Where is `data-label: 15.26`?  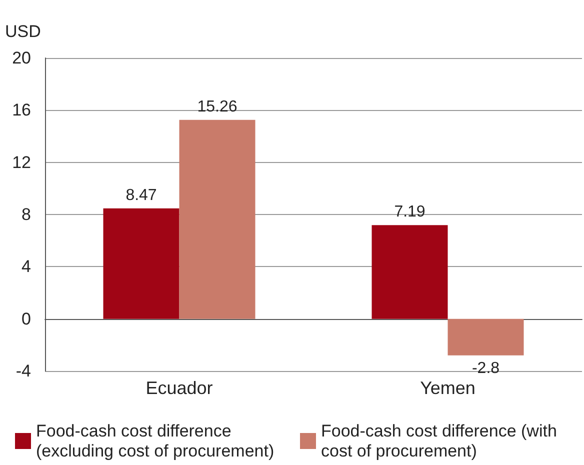
data-label: 15.26 is located at coordinates (217, 107).